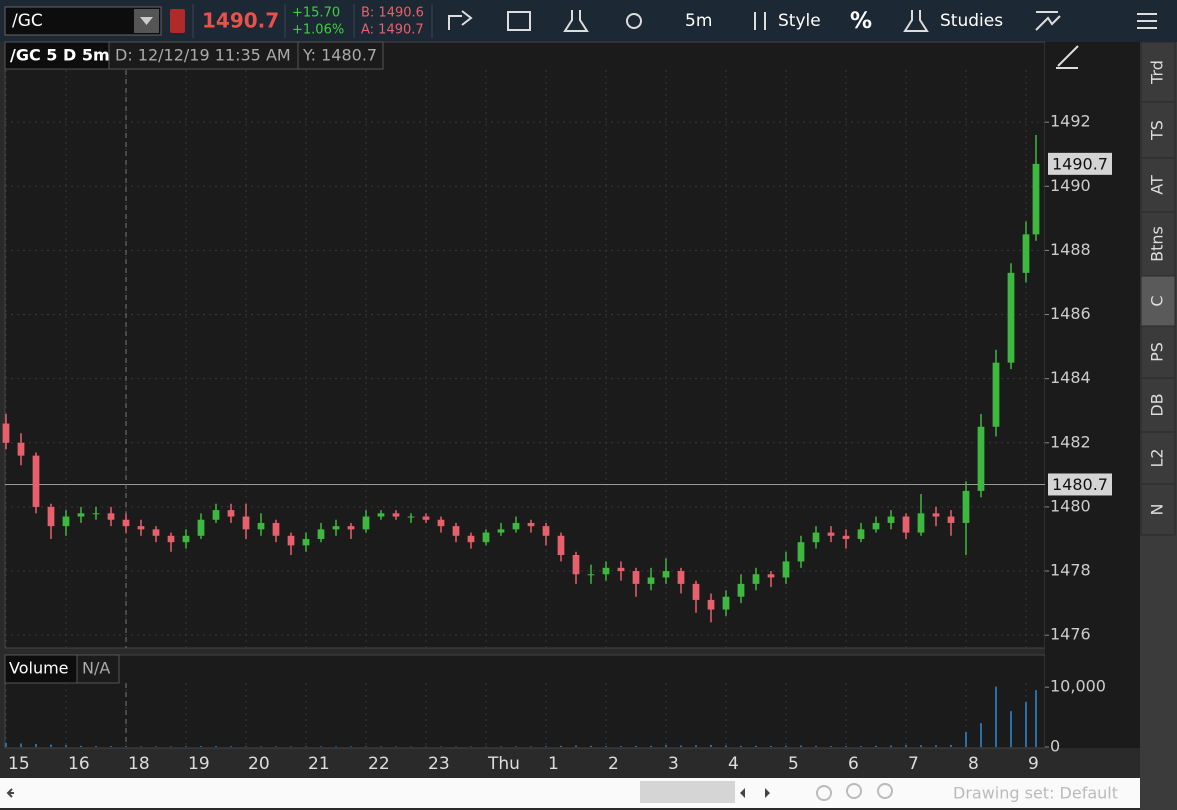  What do you see at coordinates (634, 21) in the screenshot?
I see `settings-icon` at bounding box center [634, 21].